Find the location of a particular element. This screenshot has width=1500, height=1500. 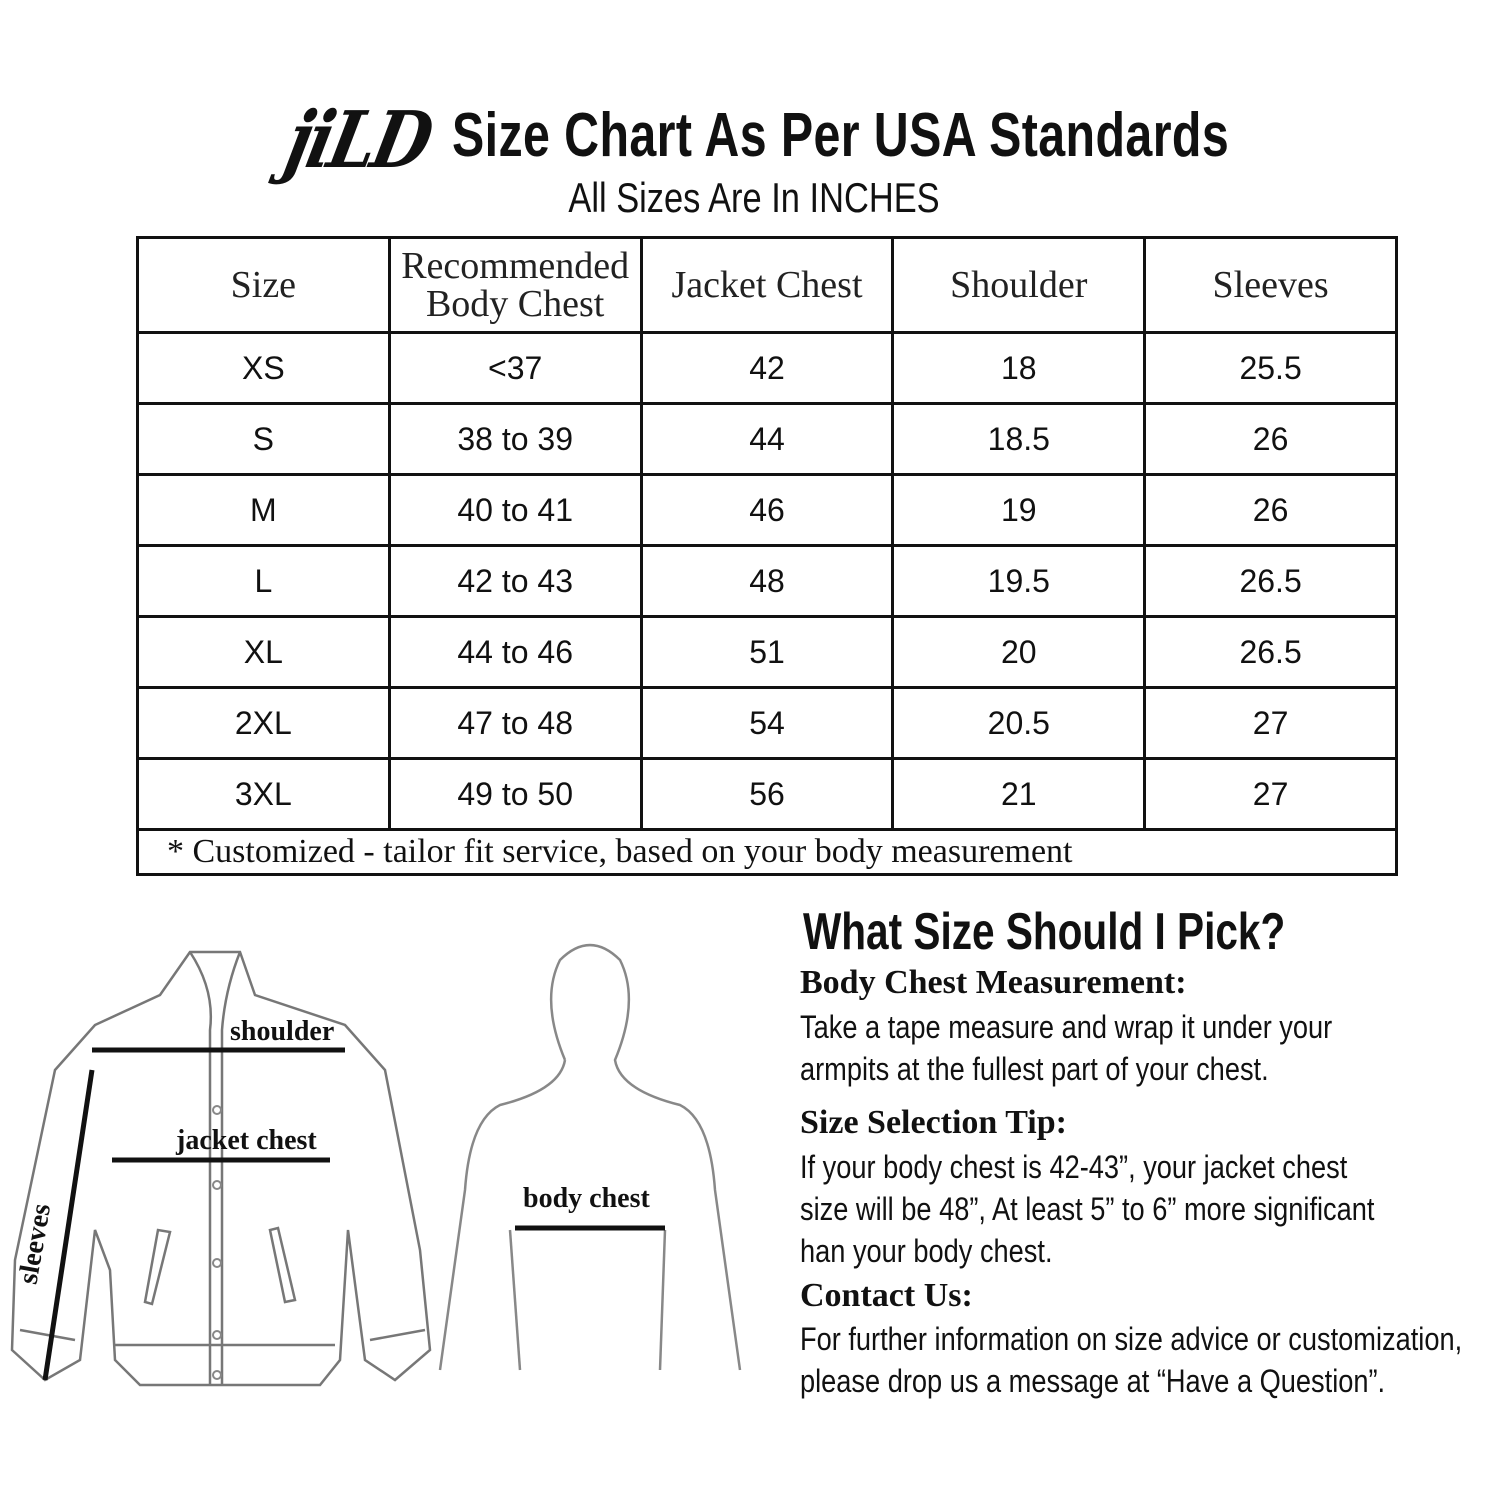

jacket-outline-icon is located at coordinates (221, 1168).